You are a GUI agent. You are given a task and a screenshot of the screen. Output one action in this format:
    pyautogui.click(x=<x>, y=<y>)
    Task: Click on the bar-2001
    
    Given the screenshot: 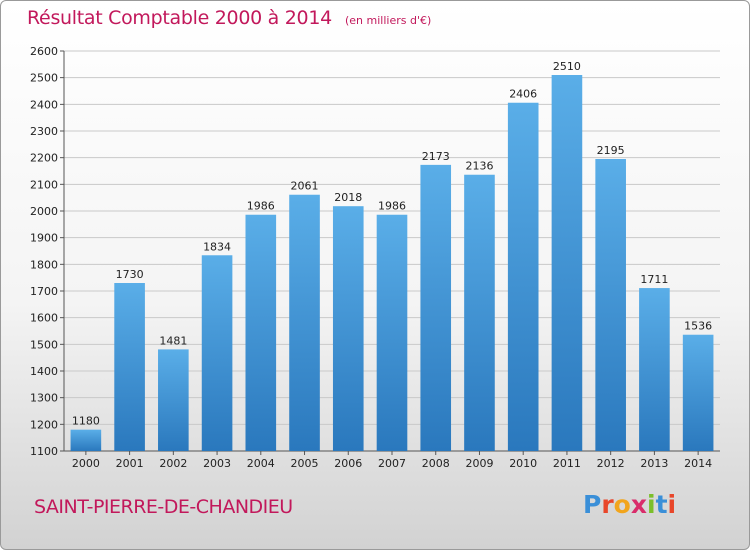 What is the action you would take?
    pyautogui.click(x=129, y=367)
    